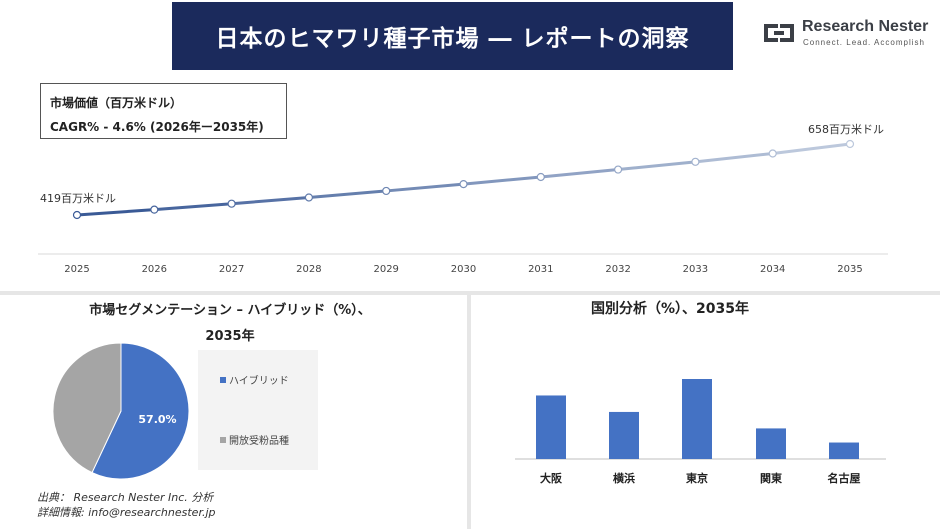 The image size is (940, 529). What do you see at coordinates (540, 269) in the screenshot?
I see `x-tick-label: 2031` at bounding box center [540, 269].